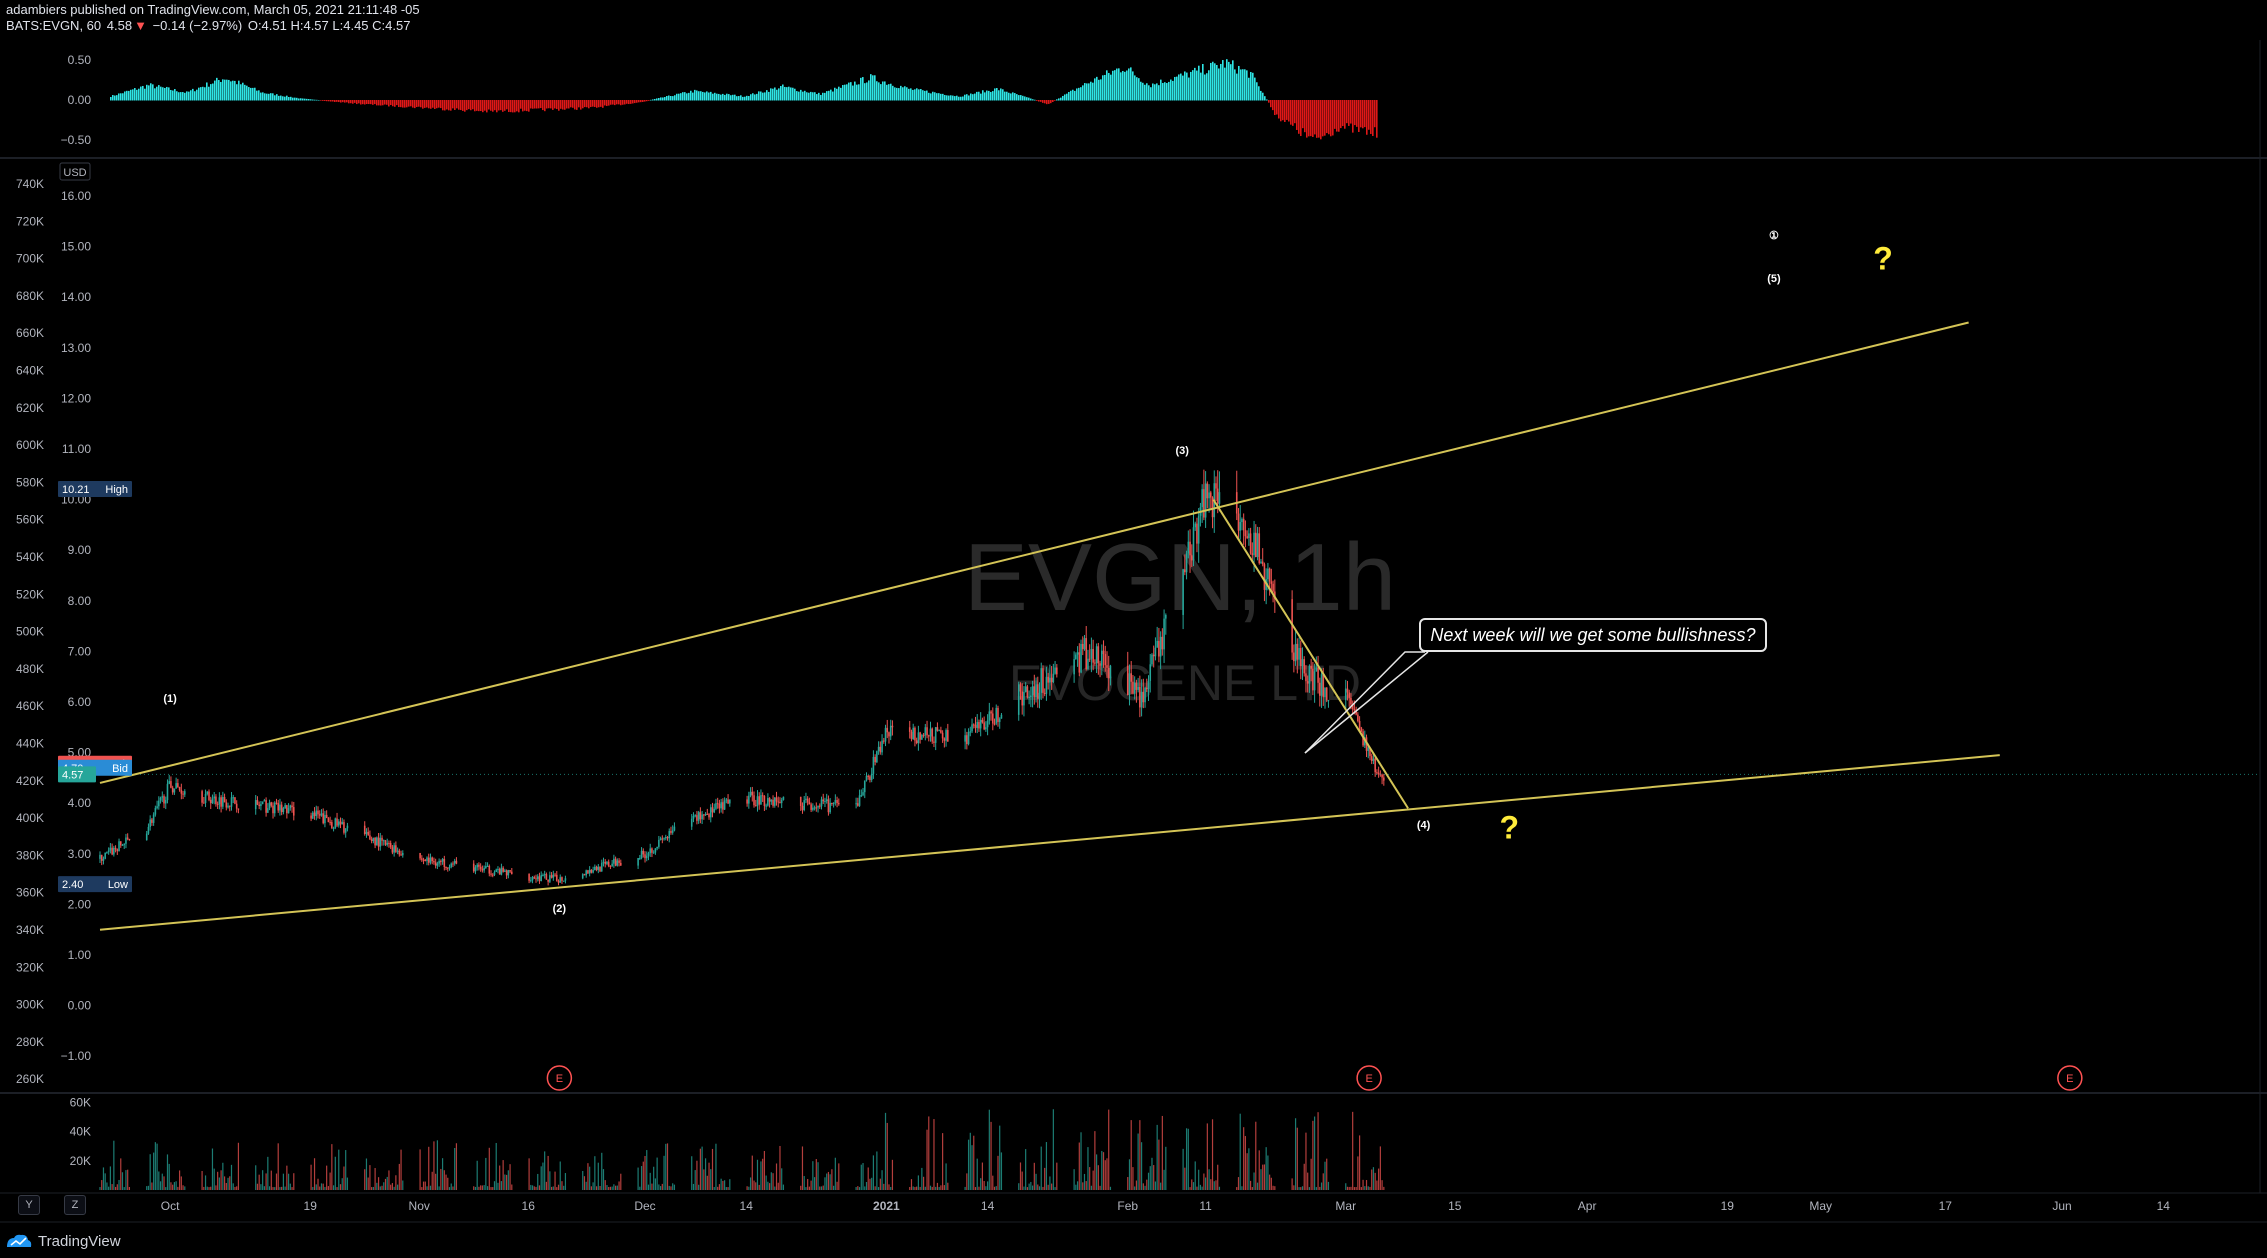  Describe the element at coordinates (30, 632) in the screenshot. I see `volume-profile-tick: 500K` at that location.